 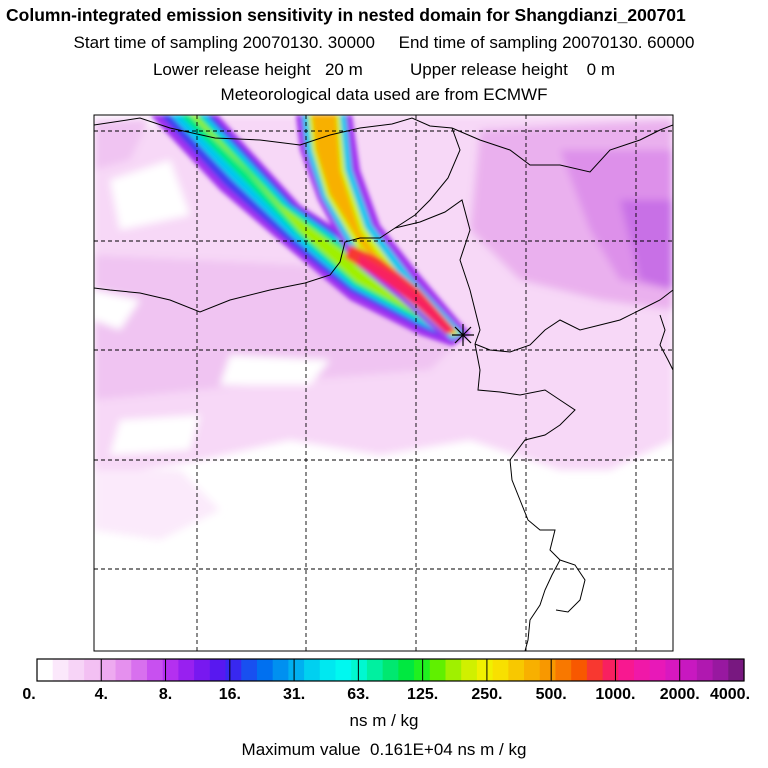 I want to click on colorbar-tick-label: 0., so click(x=29, y=694).